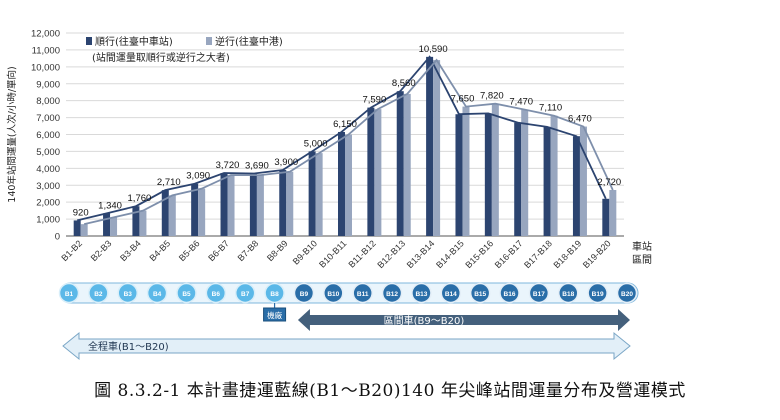  I want to click on station-label: B20, so click(627, 294).